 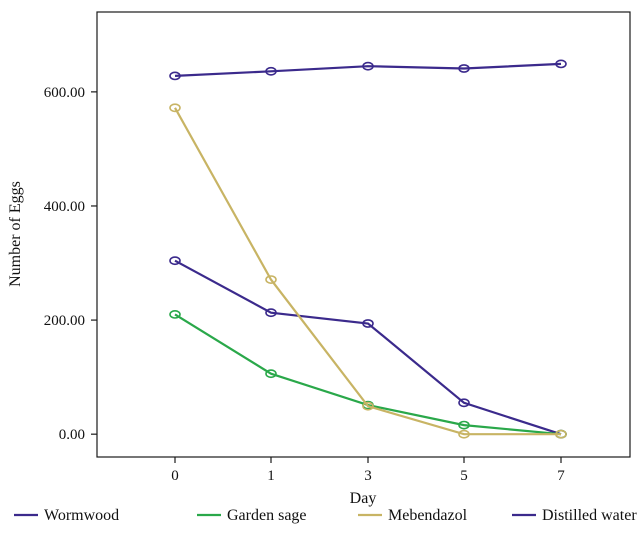 What do you see at coordinates (589, 515) in the screenshot?
I see `legend-label: Distilled water` at bounding box center [589, 515].